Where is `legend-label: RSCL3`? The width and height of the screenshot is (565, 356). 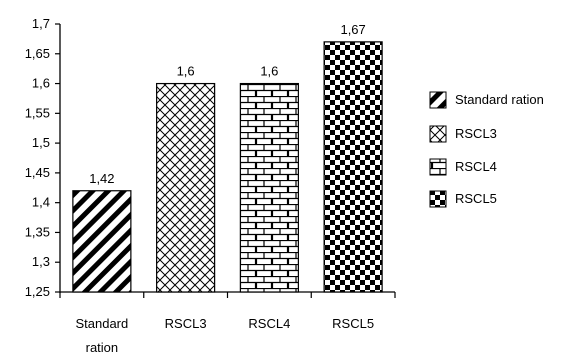 legend-label: RSCL3 is located at coordinates (476, 133).